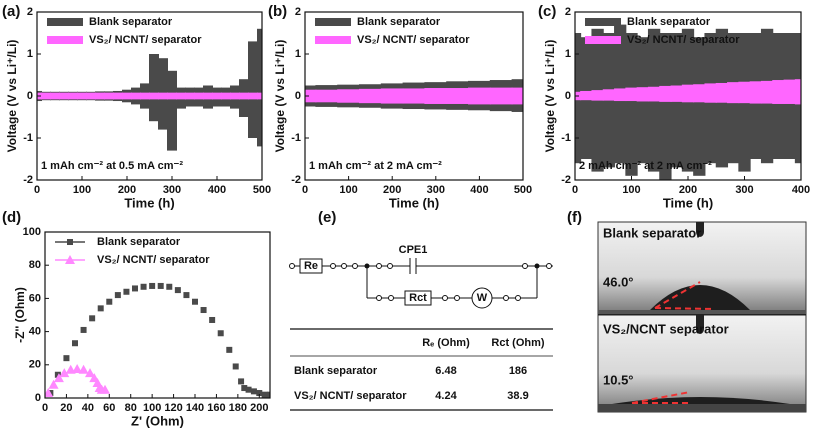 This screenshot has height=430, width=813. I want to click on x-tick-label: 40, so click(88, 408).